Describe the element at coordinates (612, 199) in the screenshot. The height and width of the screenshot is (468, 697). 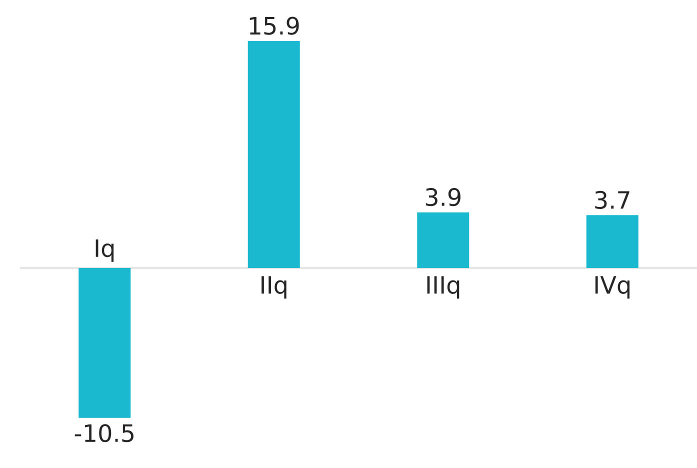
I see `data-label: 3.7` at that location.